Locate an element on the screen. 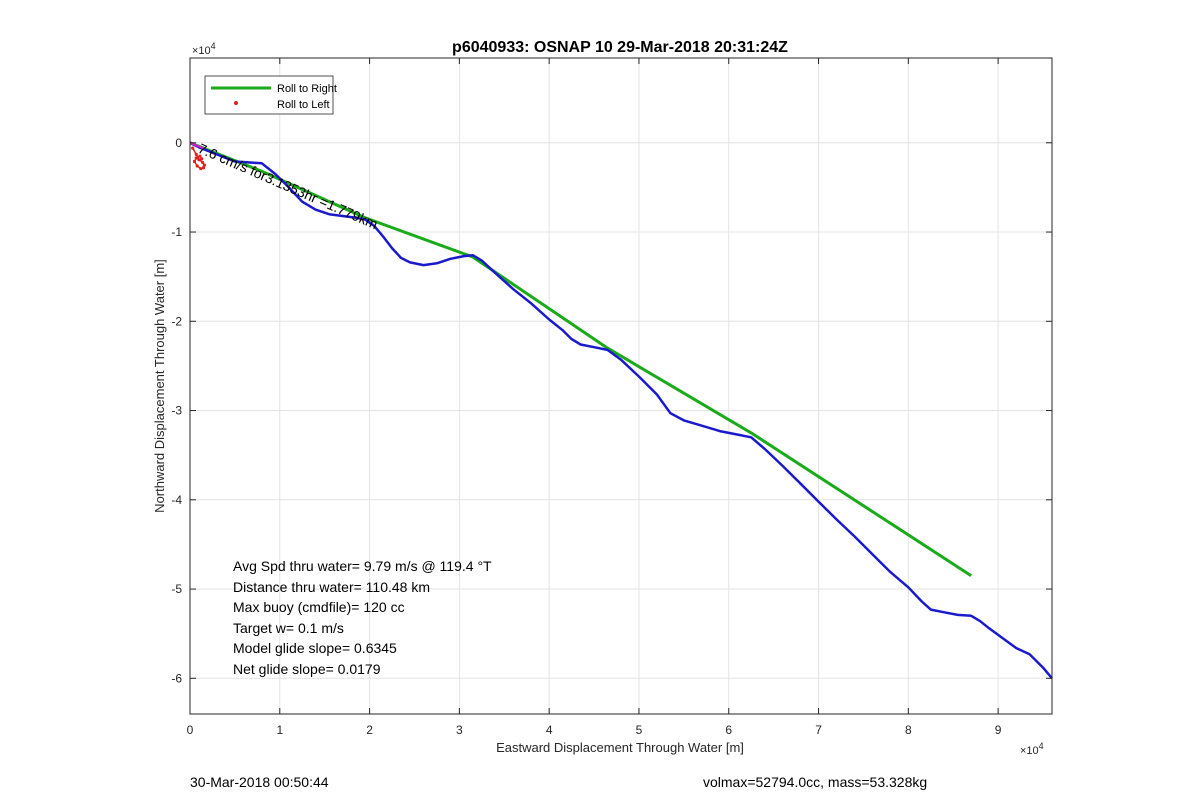 The width and height of the screenshot is (1200, 804). y-tick-label: -3 is located at coordinates (176, 411).